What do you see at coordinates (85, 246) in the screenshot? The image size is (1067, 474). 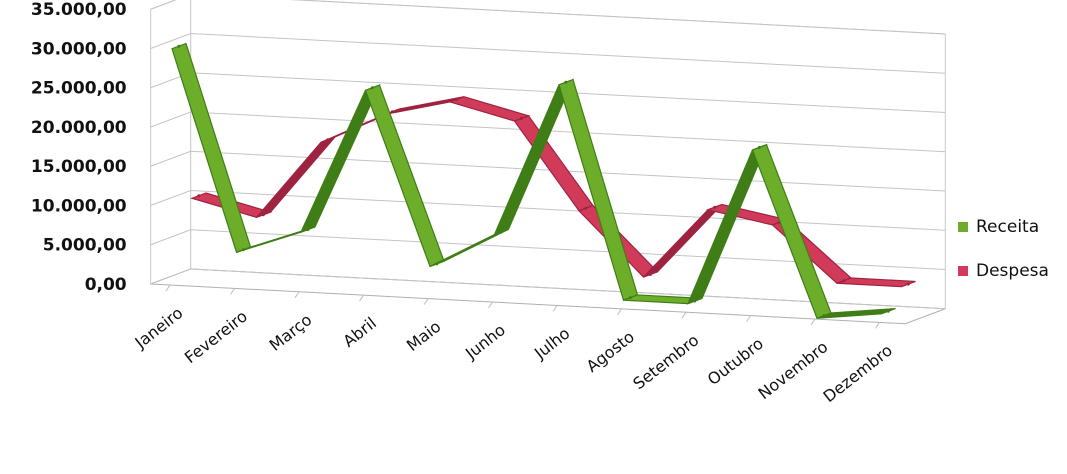 I see `y-tick-label: 5.000,00` at bounding box center [85, 246].